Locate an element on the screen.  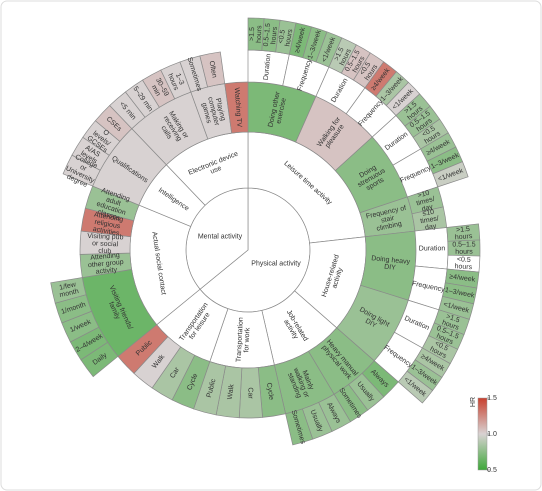
segment-label: Car is located at coordinates (250, 393).